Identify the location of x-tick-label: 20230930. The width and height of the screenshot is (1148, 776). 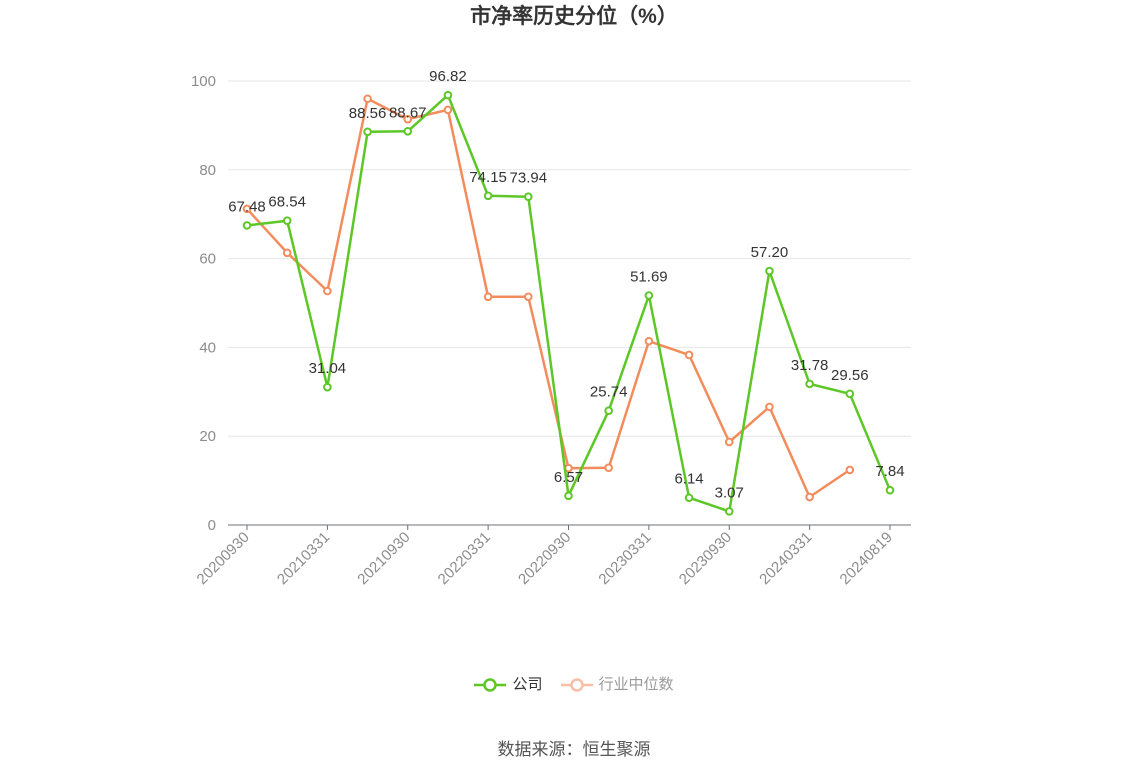
(705, 558).